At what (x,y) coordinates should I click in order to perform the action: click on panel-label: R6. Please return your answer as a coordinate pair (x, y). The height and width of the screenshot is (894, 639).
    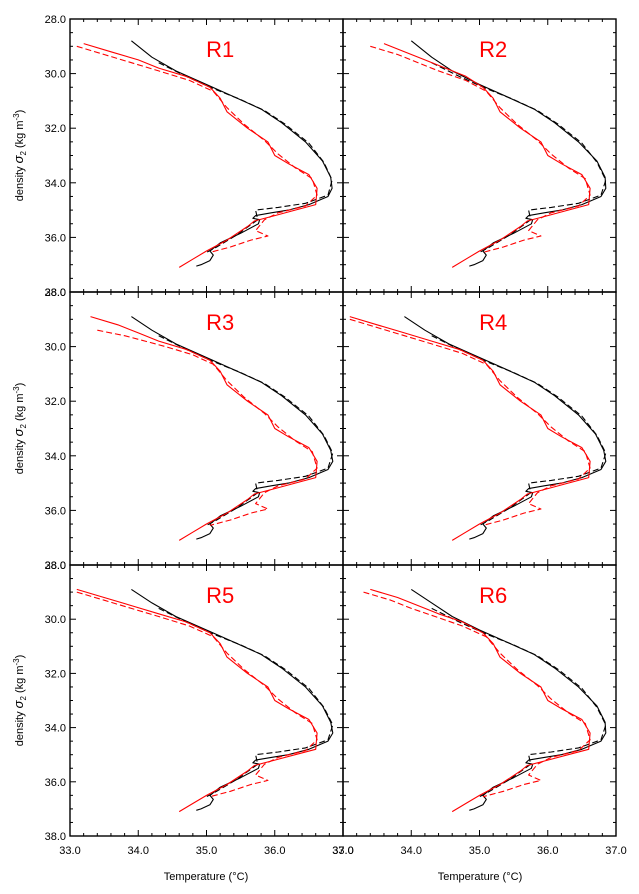
    Looking at the image, I should click on (493, 595).